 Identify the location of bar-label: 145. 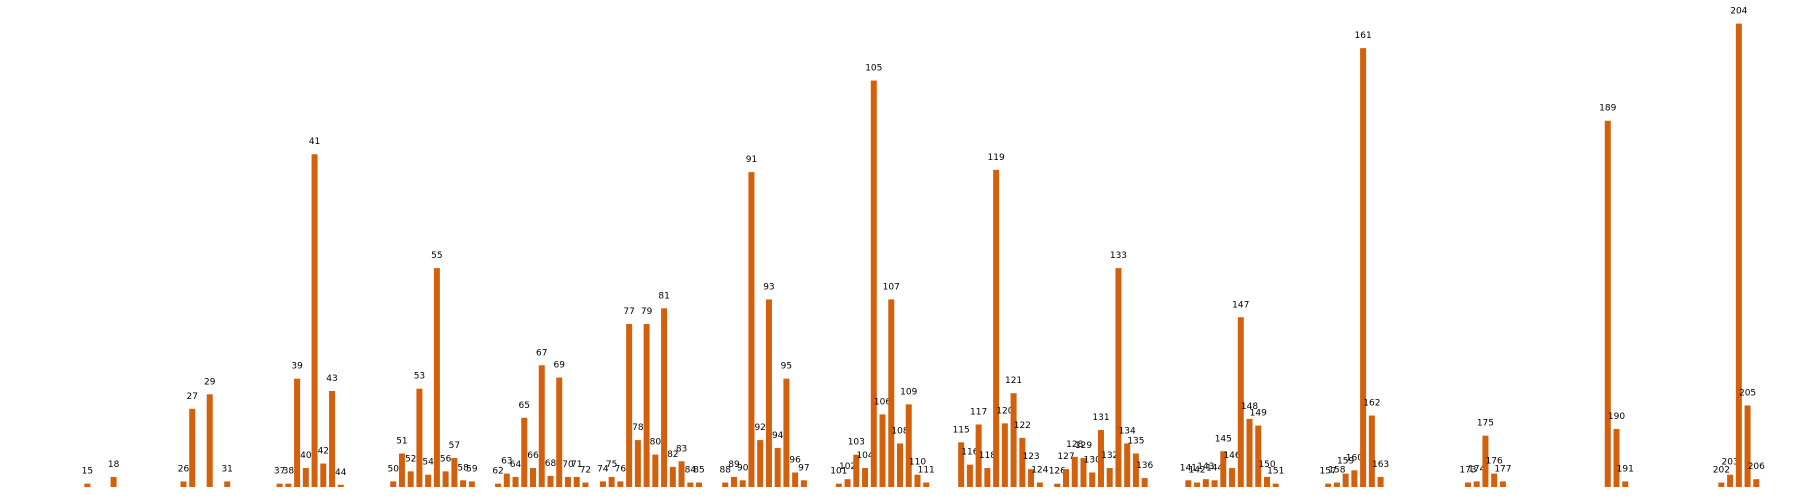
(1223, 439).